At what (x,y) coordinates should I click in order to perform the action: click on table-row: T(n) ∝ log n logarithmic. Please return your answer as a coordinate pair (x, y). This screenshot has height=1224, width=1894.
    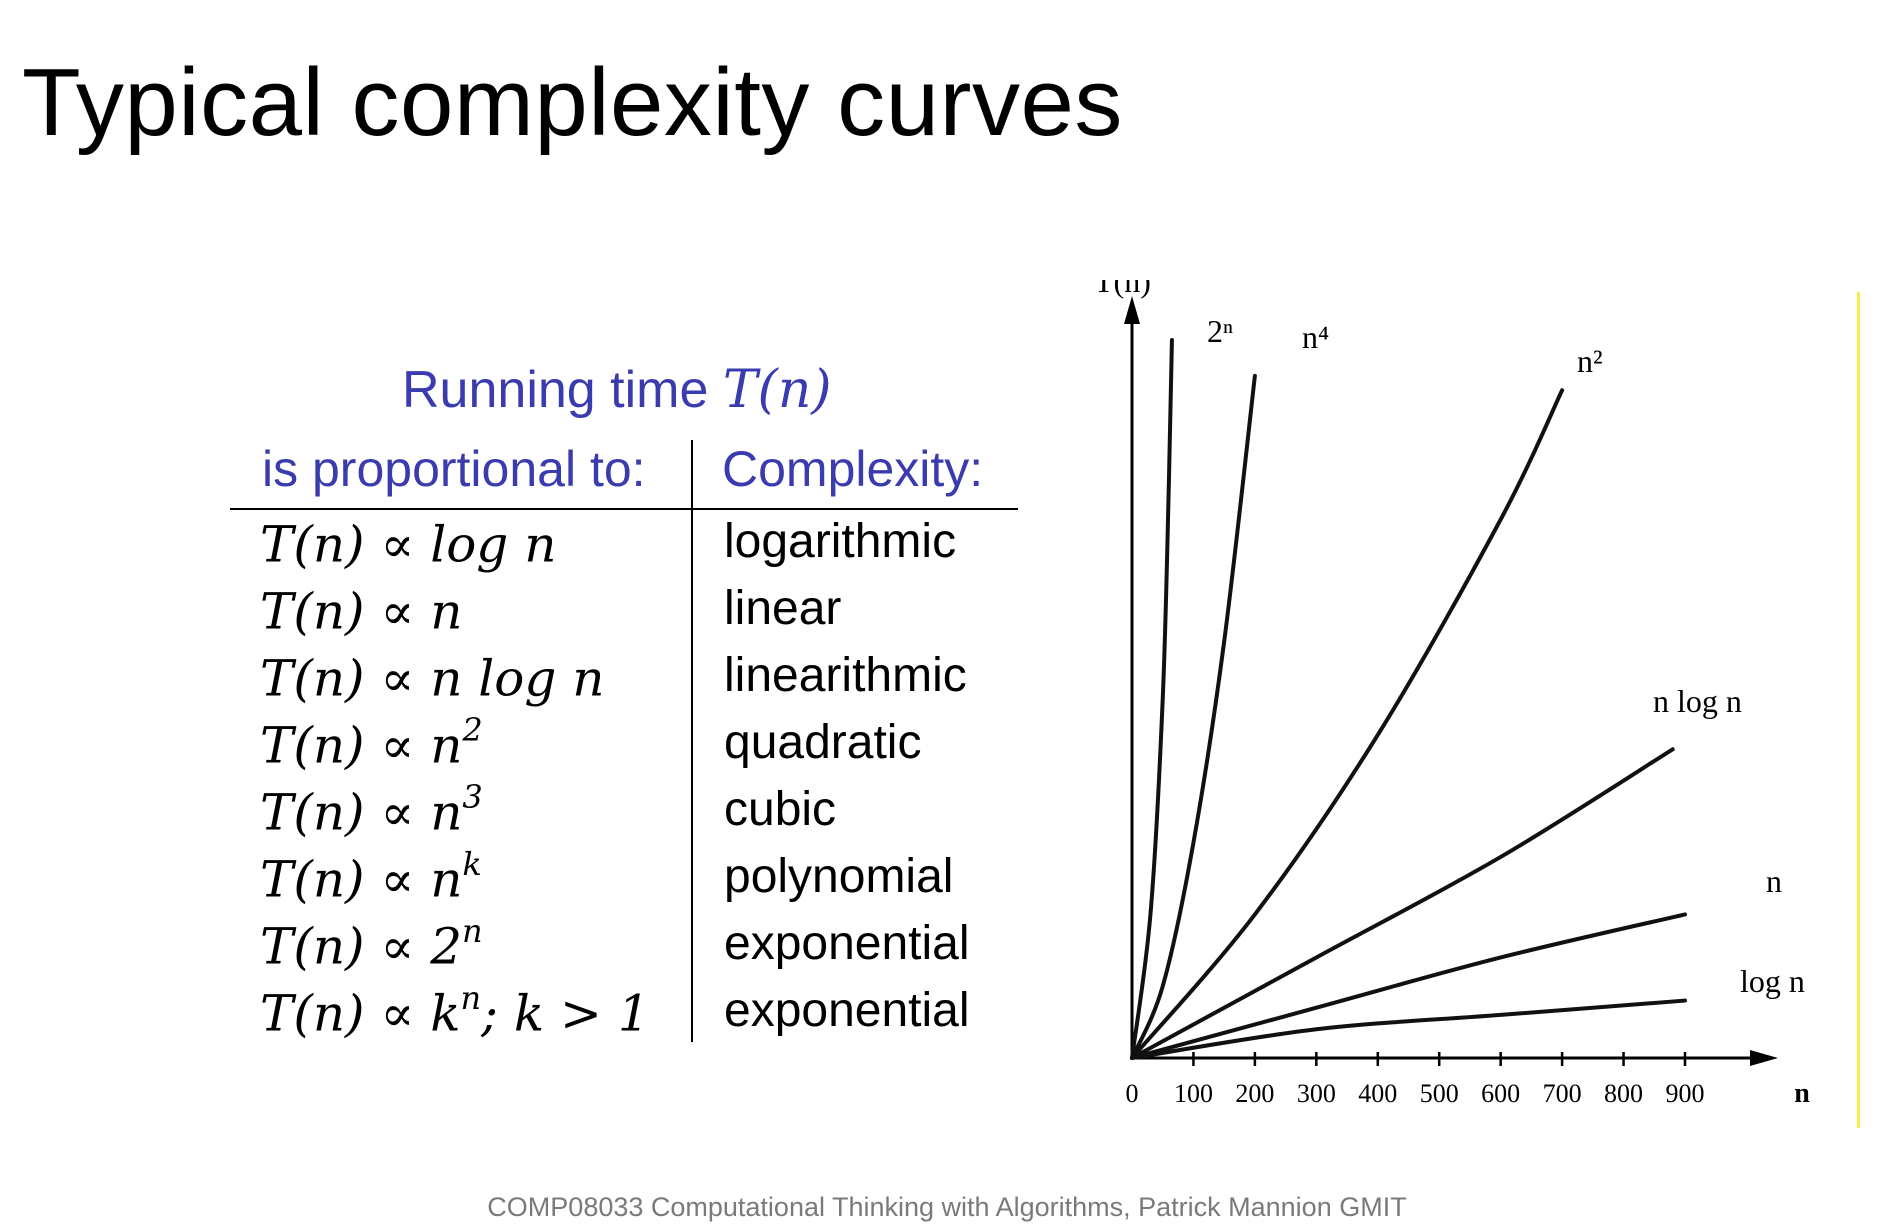
    Looking at the image, I should click on (625, 545).